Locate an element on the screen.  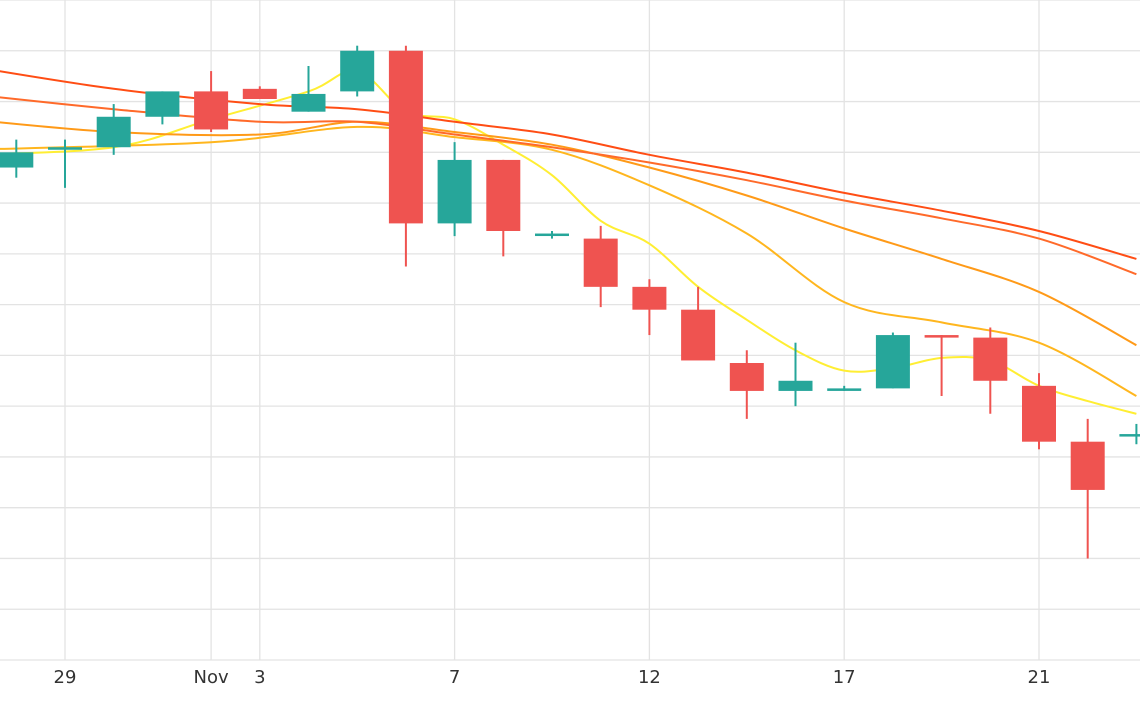
x-tick-label: Nov is located at coordinates (211, 677).